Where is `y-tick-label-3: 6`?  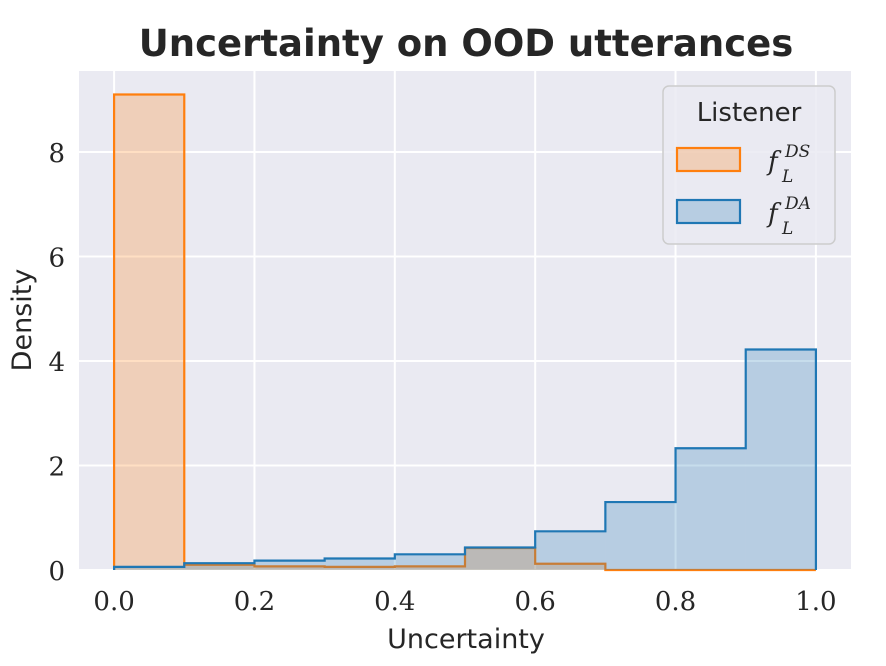
y-tick-label-3: 6 is located at coordinates (56, 258).